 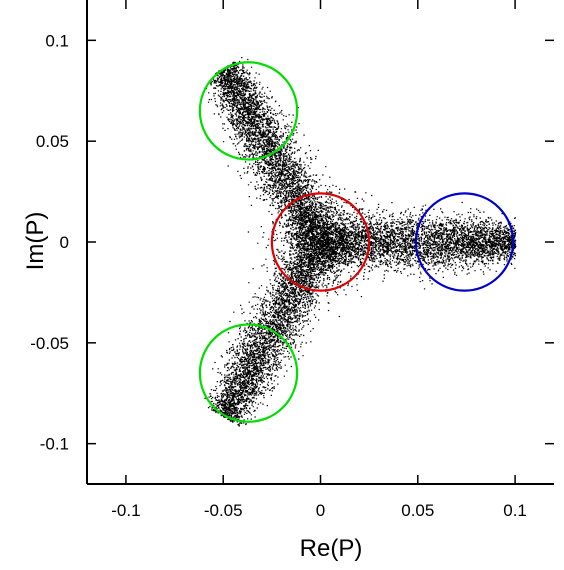 I want to click on x-tick-label: -0.05, so click(x=223, y=510).